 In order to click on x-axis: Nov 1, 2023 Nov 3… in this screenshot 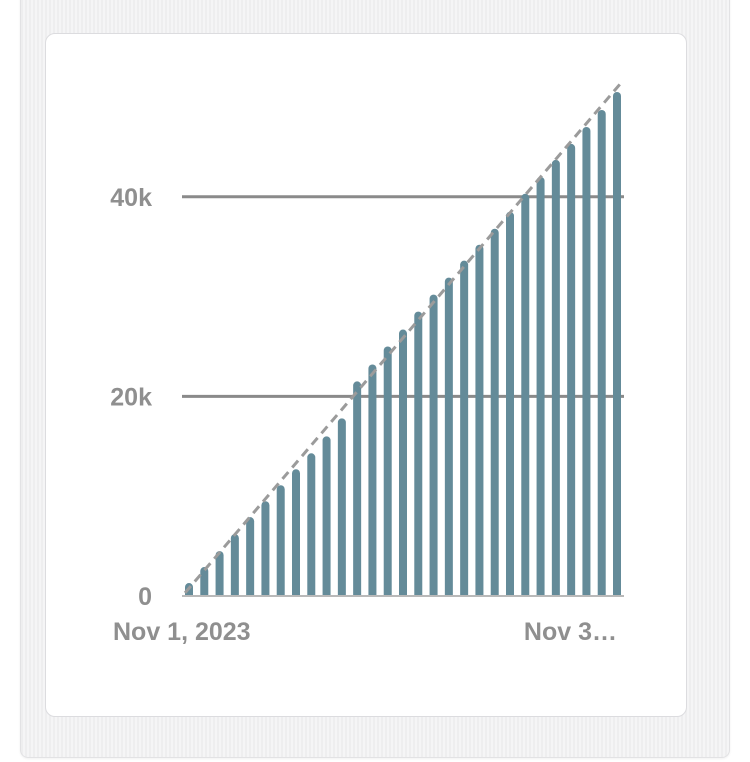, I will do `click(368, 620)`.